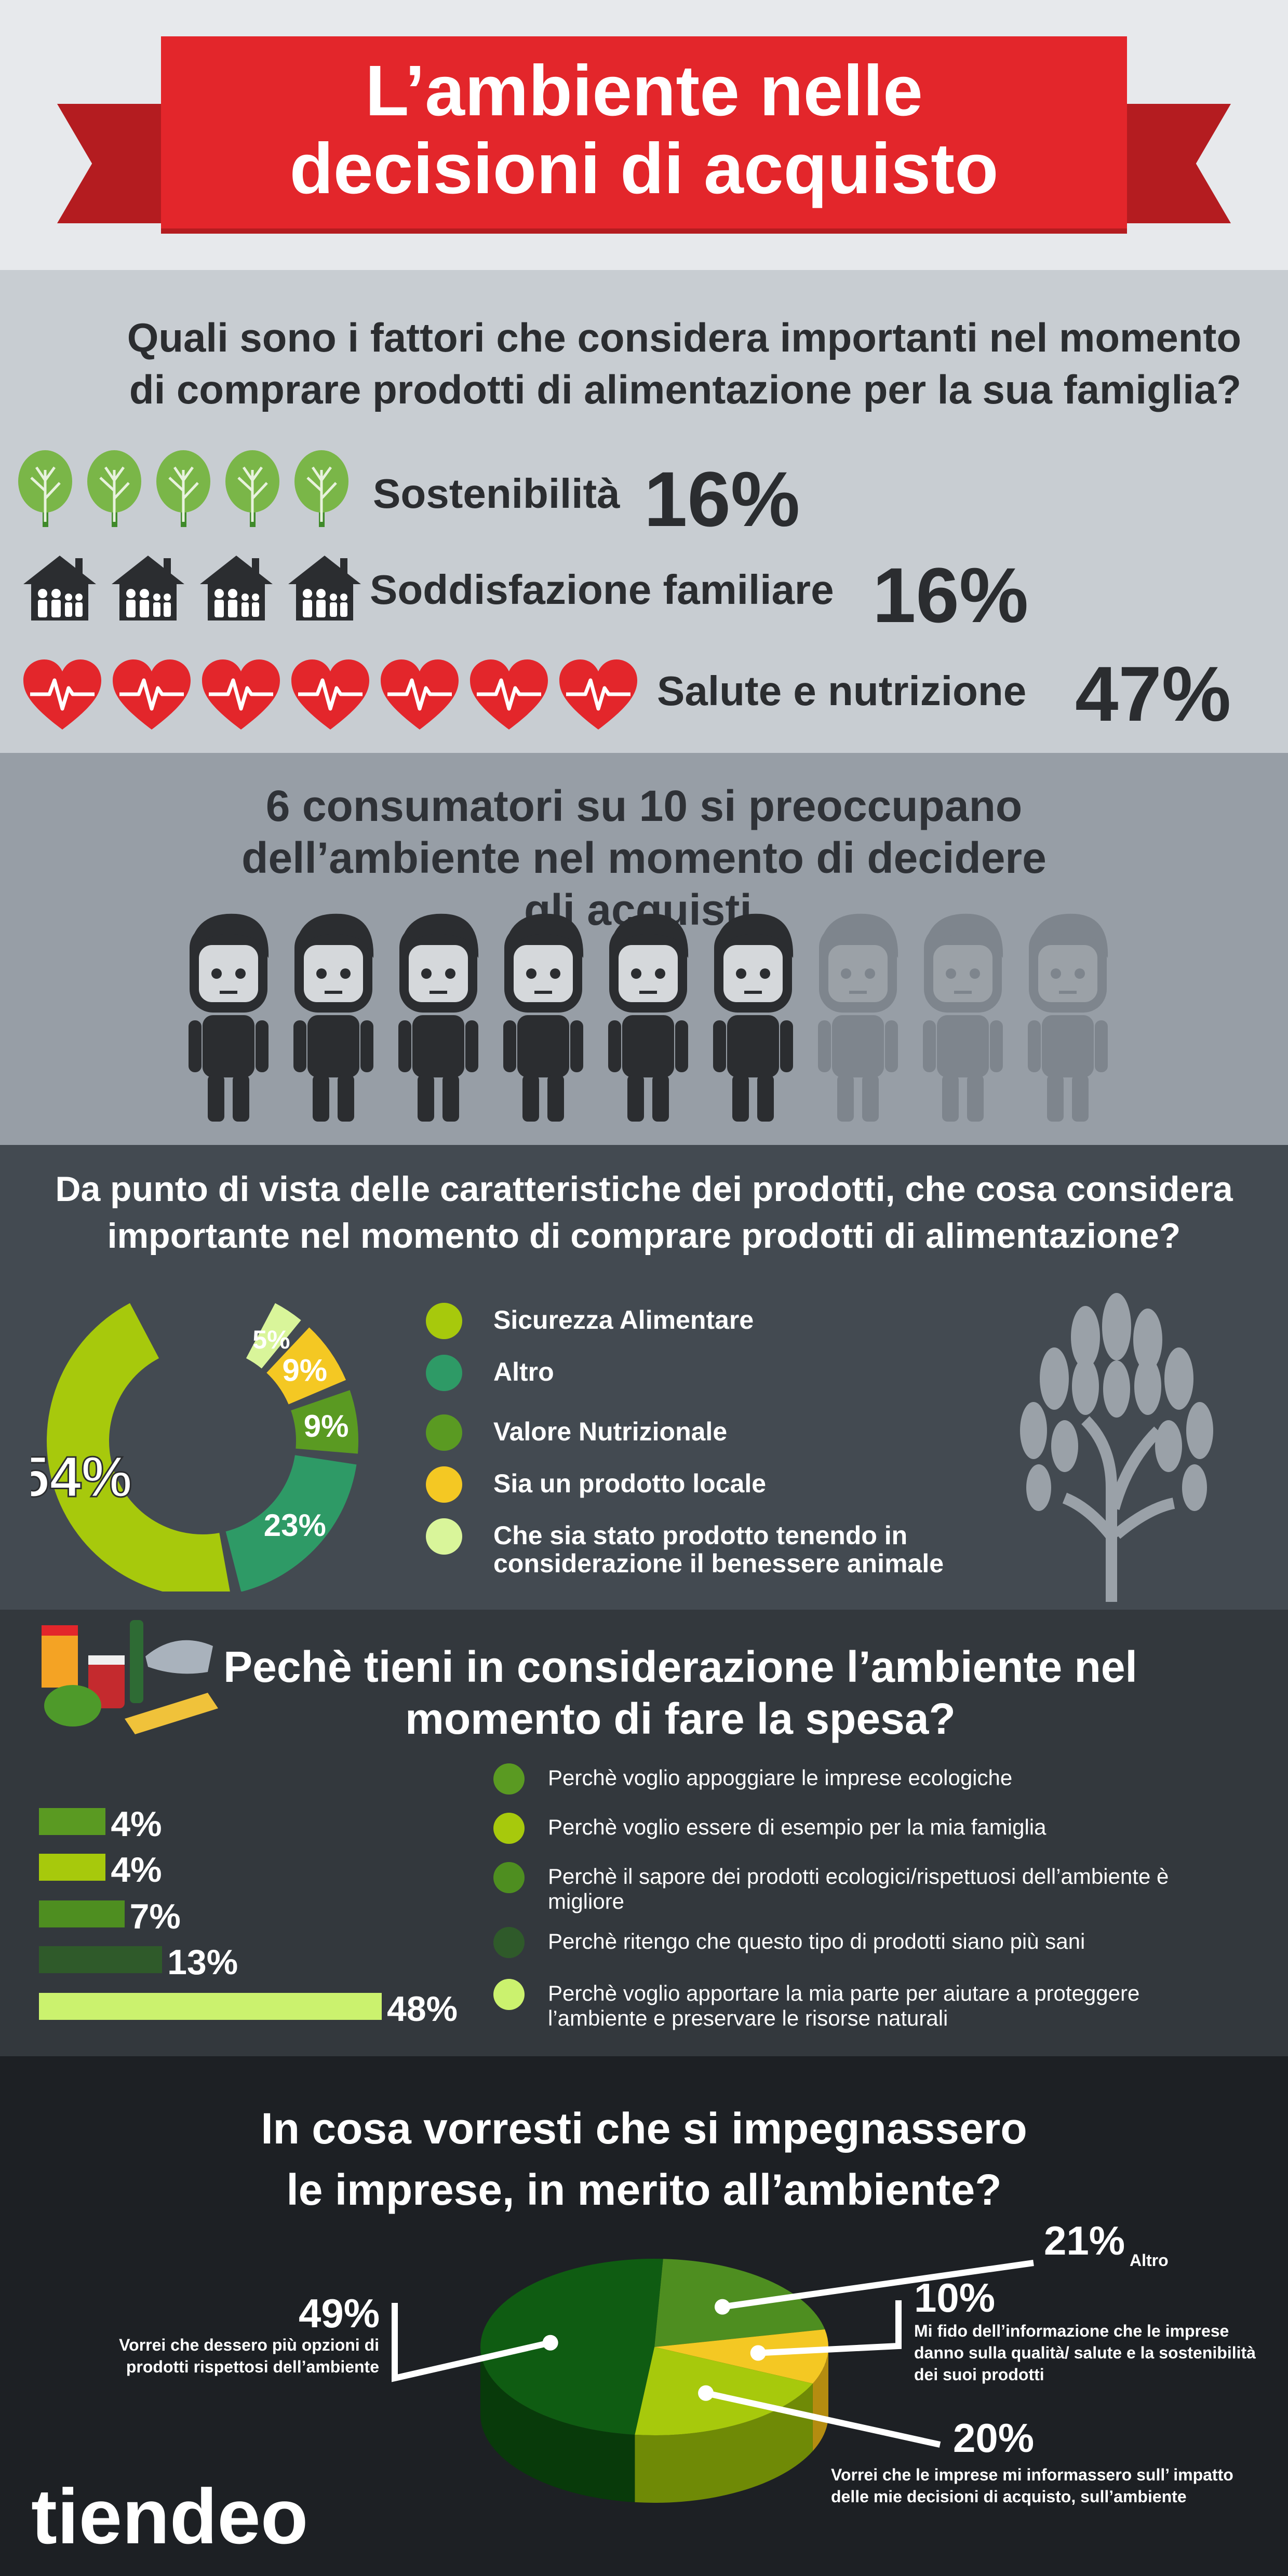 The image size is (1288, 2576). What do you see at coordinates (644, 91) in the screenshot?
I see `title-line-1: L’ambiente nelle` at bounding box center [644, 91].